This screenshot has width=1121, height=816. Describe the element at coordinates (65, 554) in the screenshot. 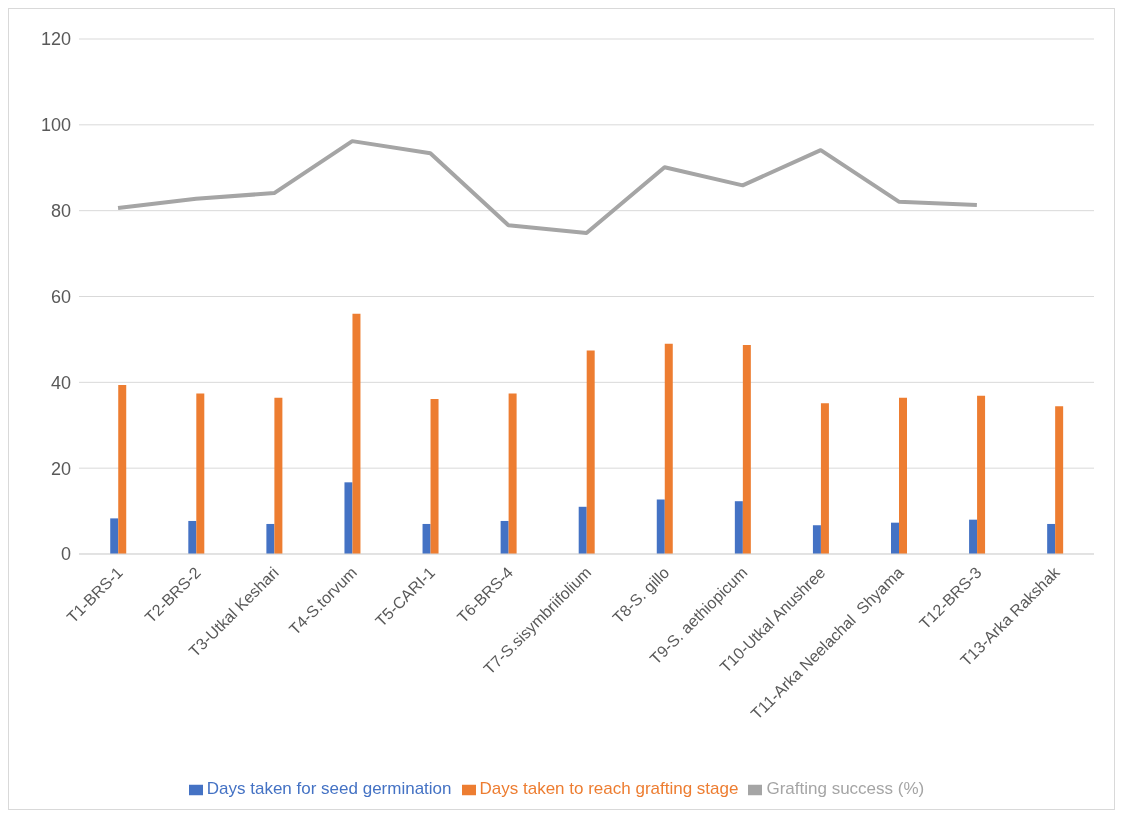

I see `y-tick-label: 0` at that location.